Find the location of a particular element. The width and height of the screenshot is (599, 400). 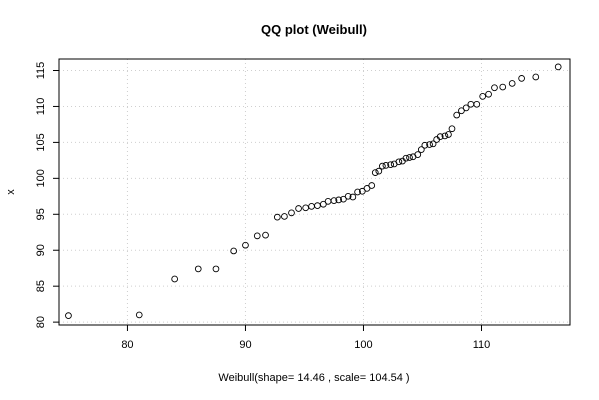

x-axis-label: Weibull(shape= 14.46 , scale= 104.54 ) is located at coordinates (313, 378).